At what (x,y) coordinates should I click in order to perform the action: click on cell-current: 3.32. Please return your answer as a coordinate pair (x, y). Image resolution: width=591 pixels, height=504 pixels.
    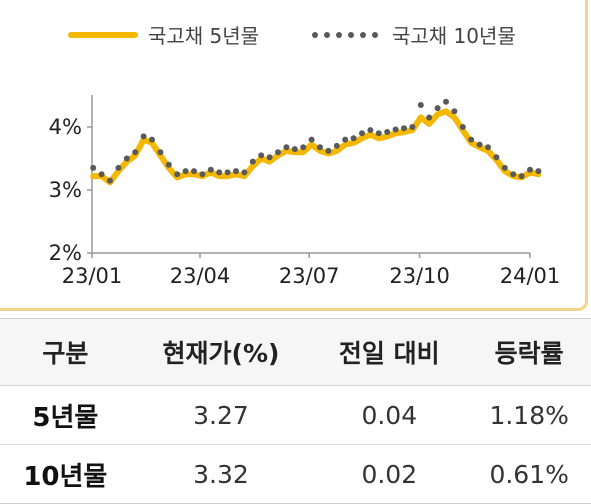
    Looking at the image, I should click on (221, 474).